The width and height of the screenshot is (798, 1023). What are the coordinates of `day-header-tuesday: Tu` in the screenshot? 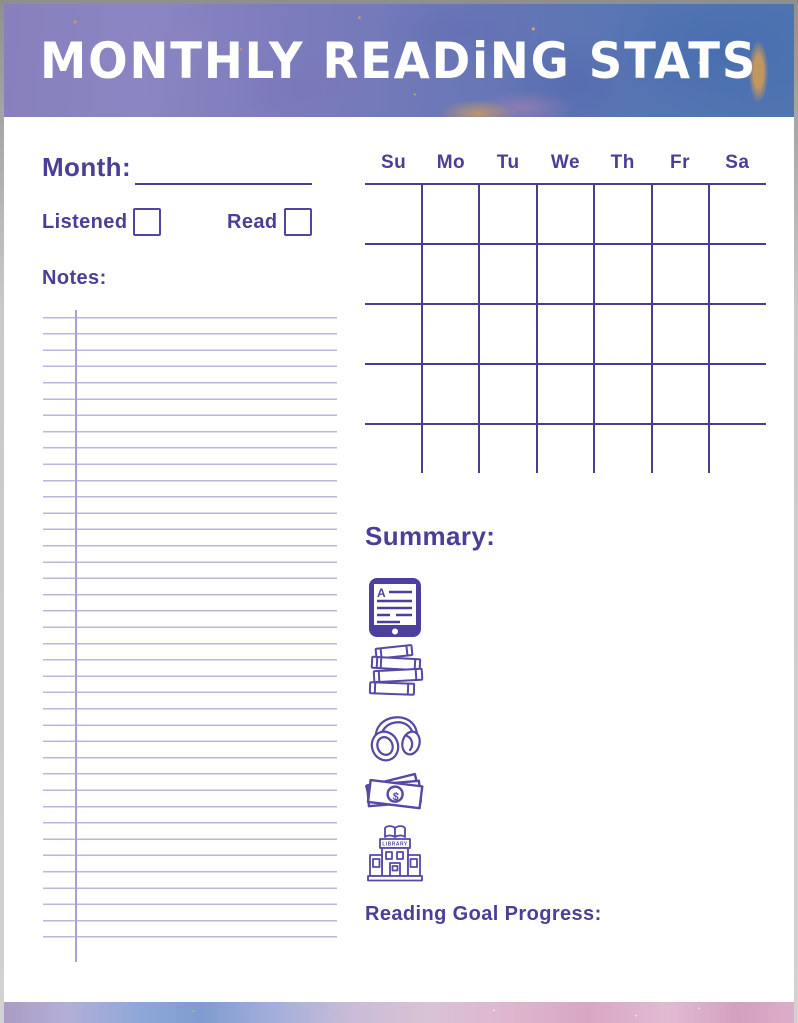 It's located at (508, 162).